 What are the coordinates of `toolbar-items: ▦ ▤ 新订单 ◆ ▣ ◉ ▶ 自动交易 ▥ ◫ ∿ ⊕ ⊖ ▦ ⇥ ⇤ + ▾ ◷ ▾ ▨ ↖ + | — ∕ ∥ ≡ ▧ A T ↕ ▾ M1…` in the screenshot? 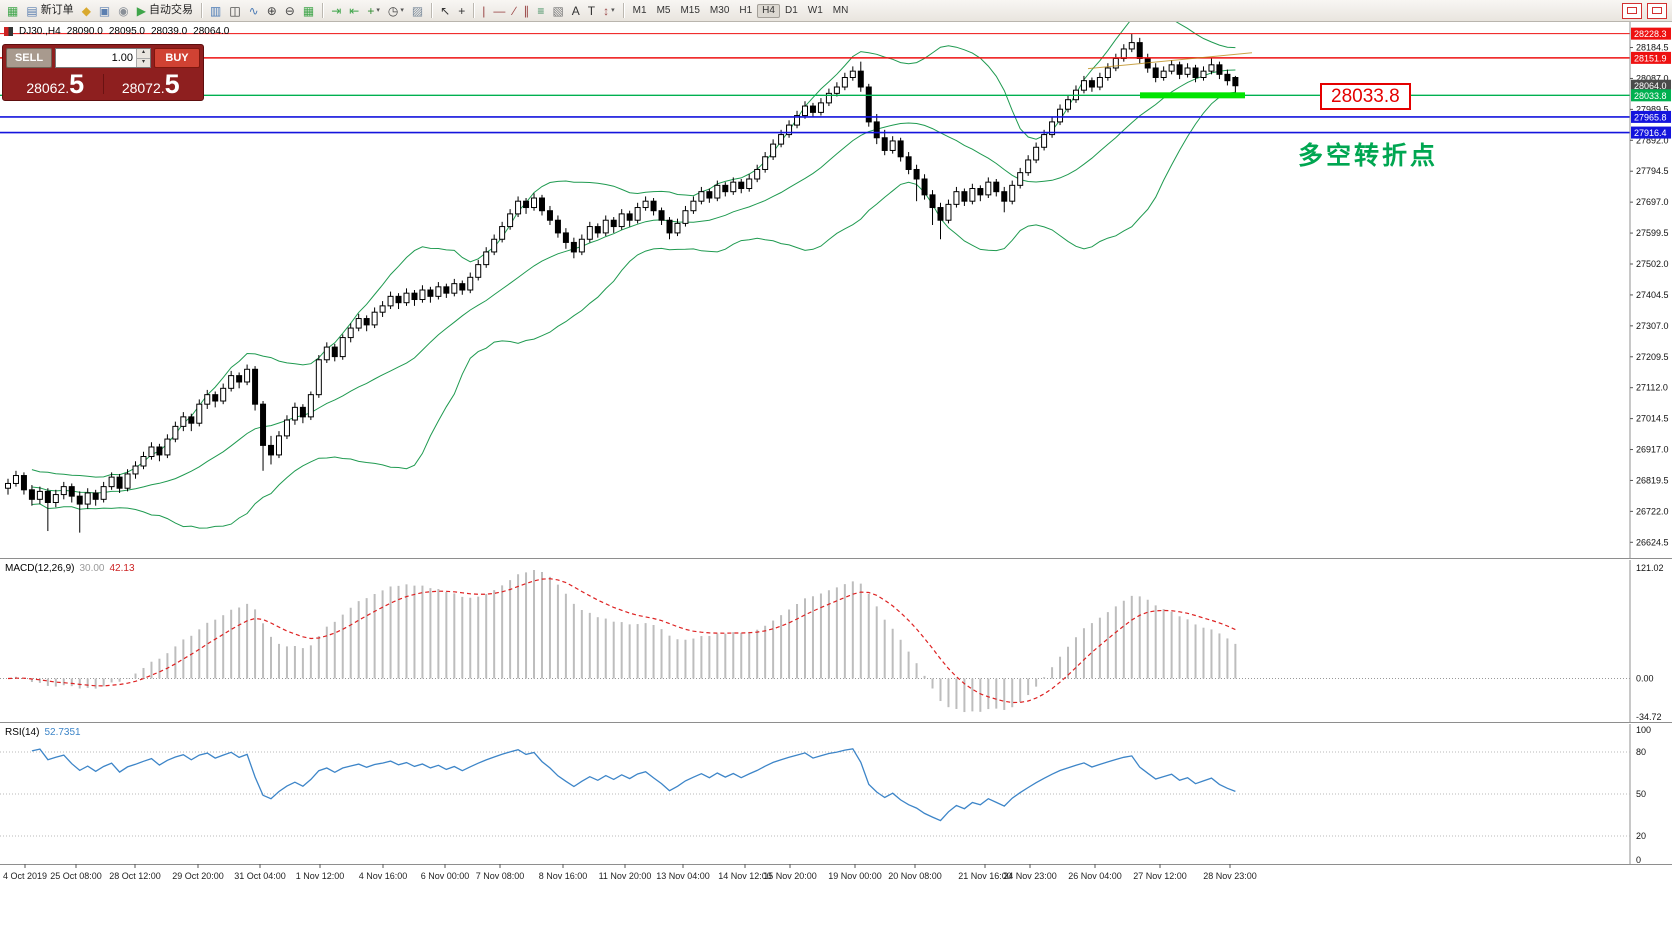 It's located at (810, 10).